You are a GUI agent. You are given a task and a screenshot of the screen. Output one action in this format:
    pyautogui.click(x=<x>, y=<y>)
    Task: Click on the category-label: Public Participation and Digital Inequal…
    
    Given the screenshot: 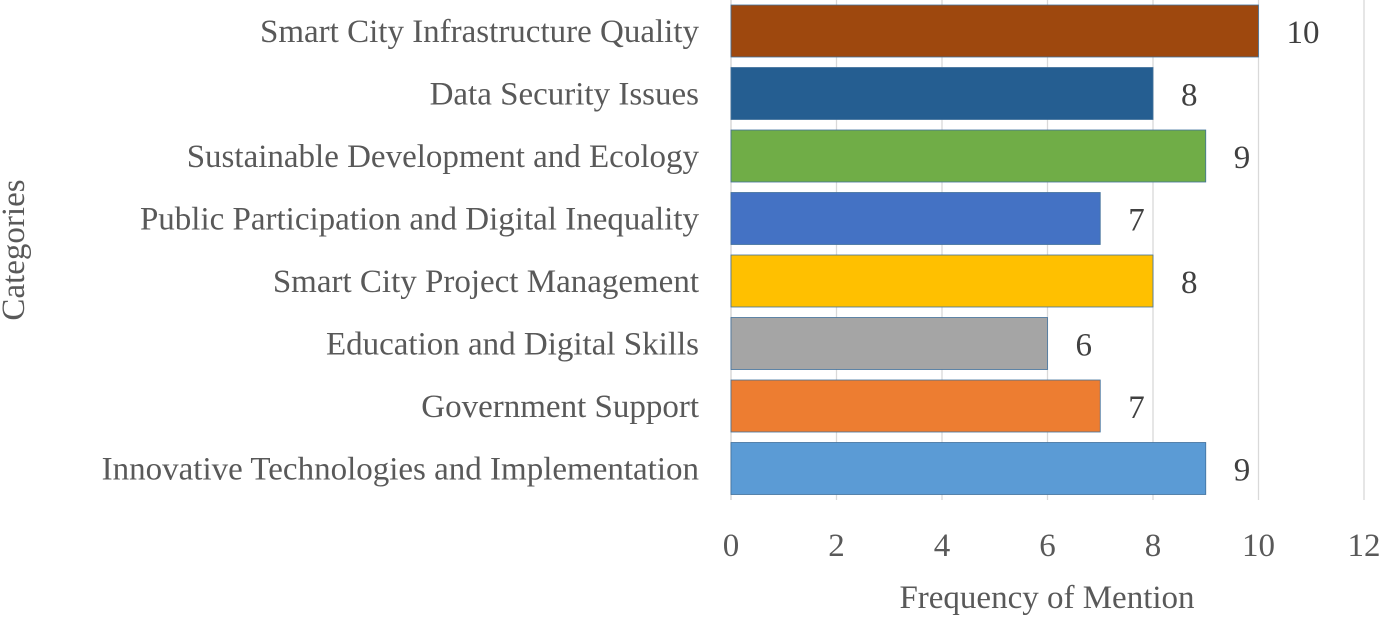 What is the action you would take?
    pyautogui.click(x=420, y=220)
    